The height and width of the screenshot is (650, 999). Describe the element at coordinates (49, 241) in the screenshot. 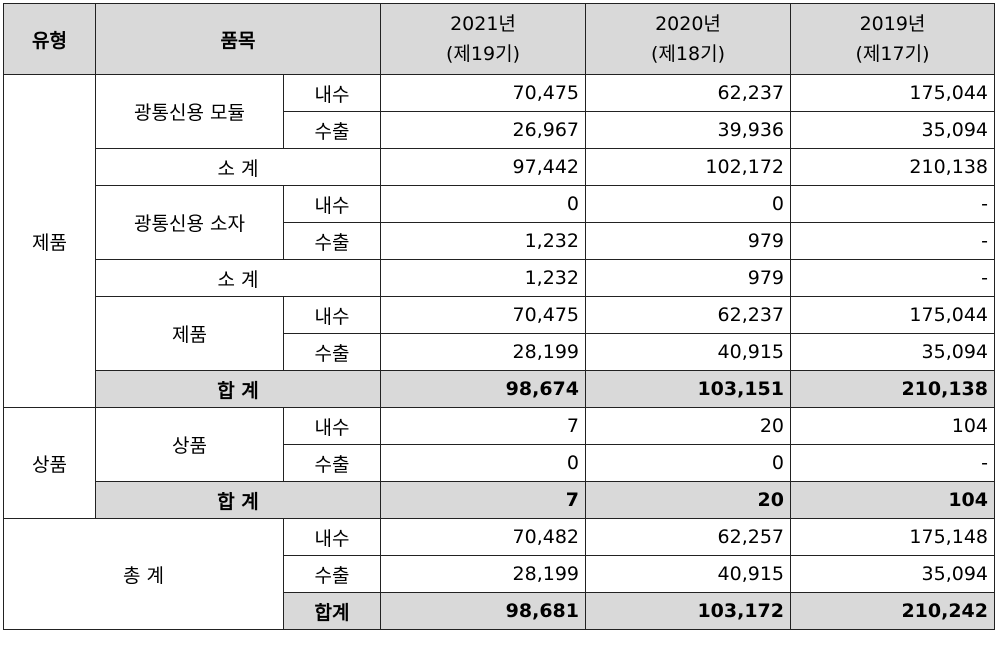

I see `type-product: 제품` at that location.